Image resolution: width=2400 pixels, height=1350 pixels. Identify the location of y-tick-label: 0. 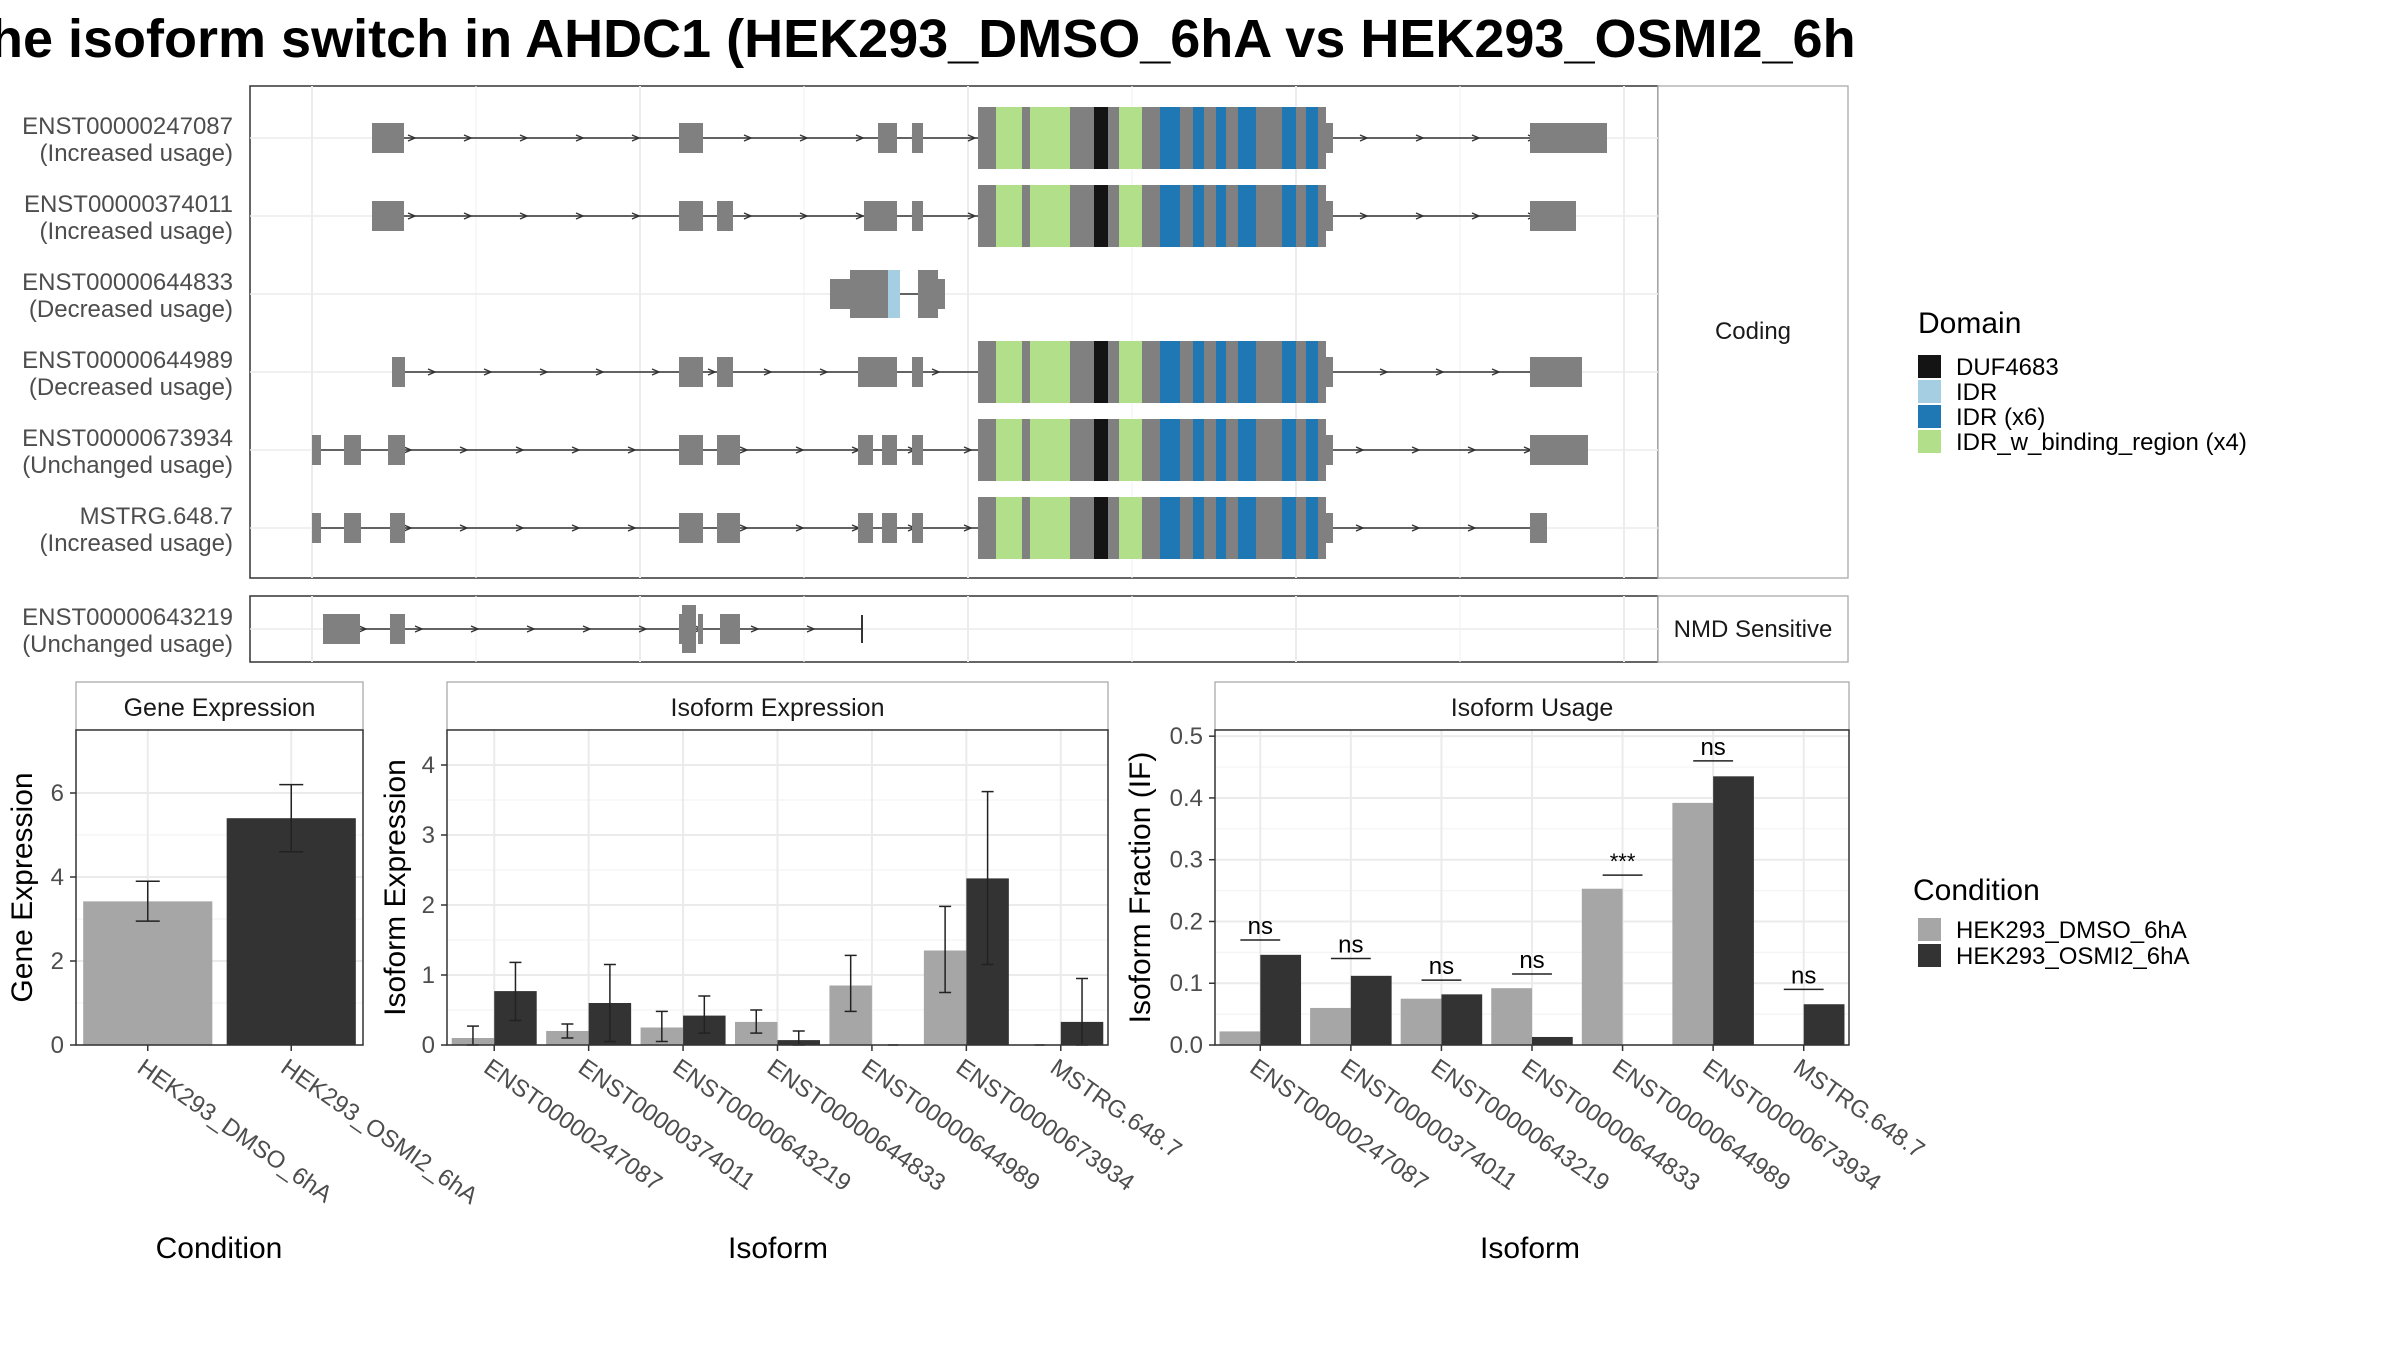
(428, 1045).